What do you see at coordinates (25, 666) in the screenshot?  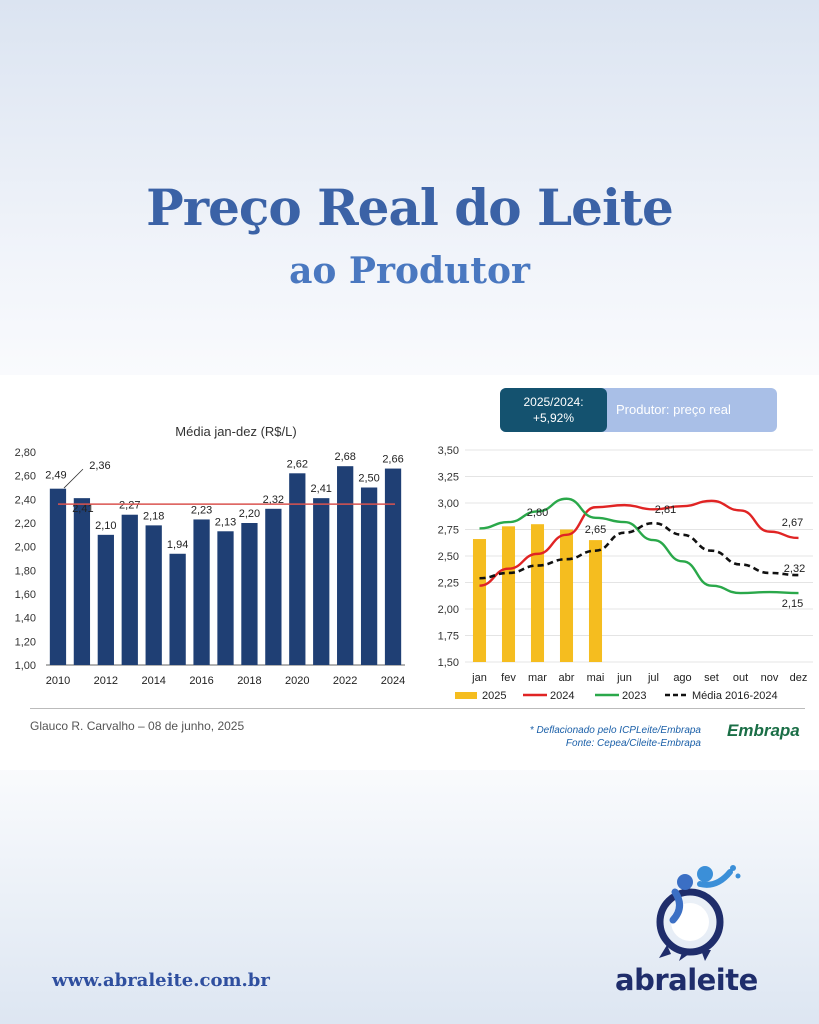 I see `y-tick-label: 1,00` at bounding box center [25, 666].